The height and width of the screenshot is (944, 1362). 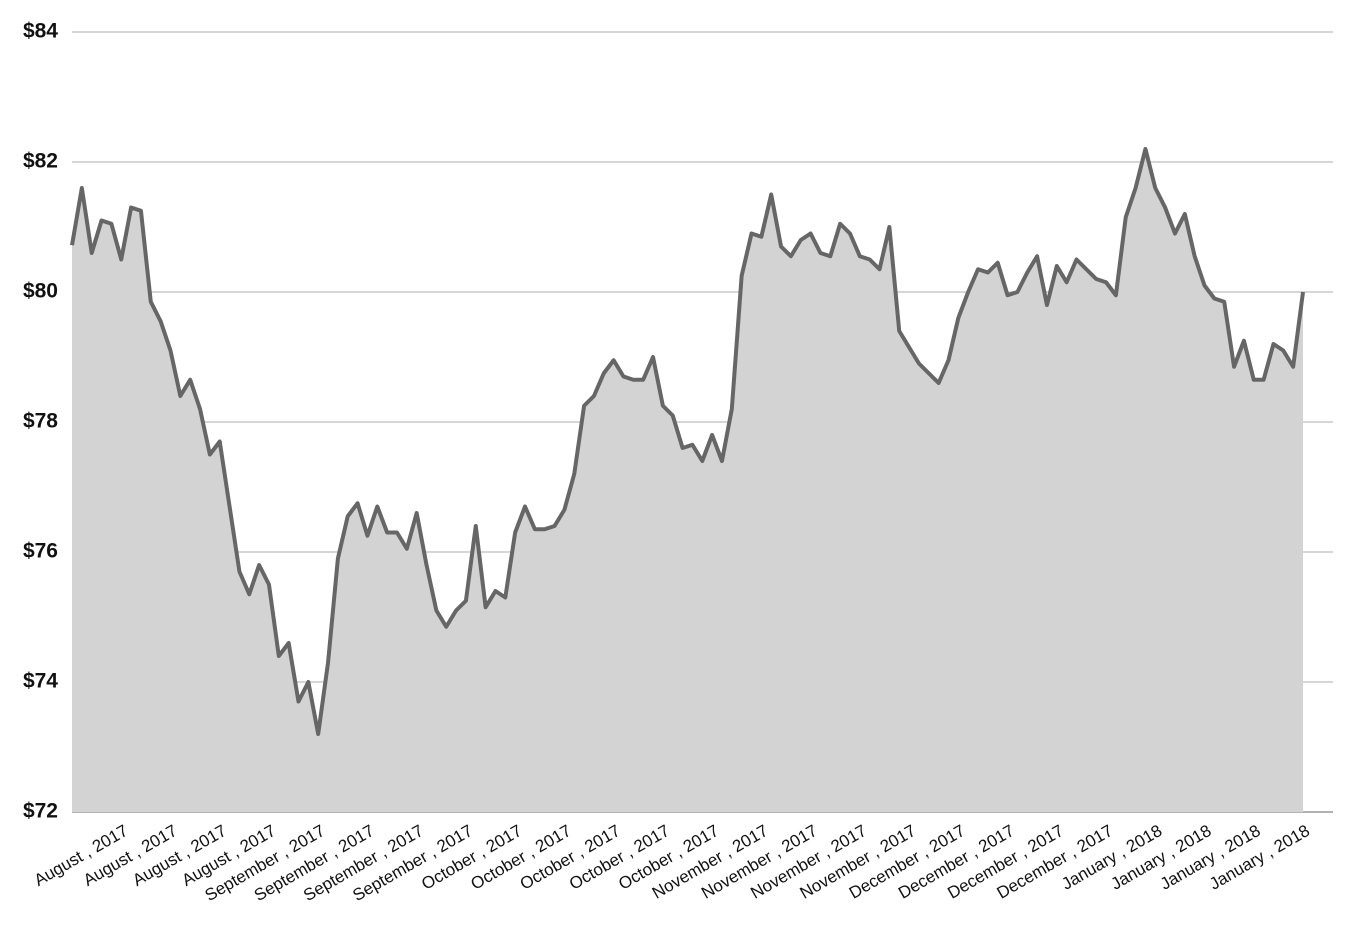 What do you see at coordinates (40, 811) in the screenshot?
I see `y-tick-label: $72` at bounding box center [40, 811].